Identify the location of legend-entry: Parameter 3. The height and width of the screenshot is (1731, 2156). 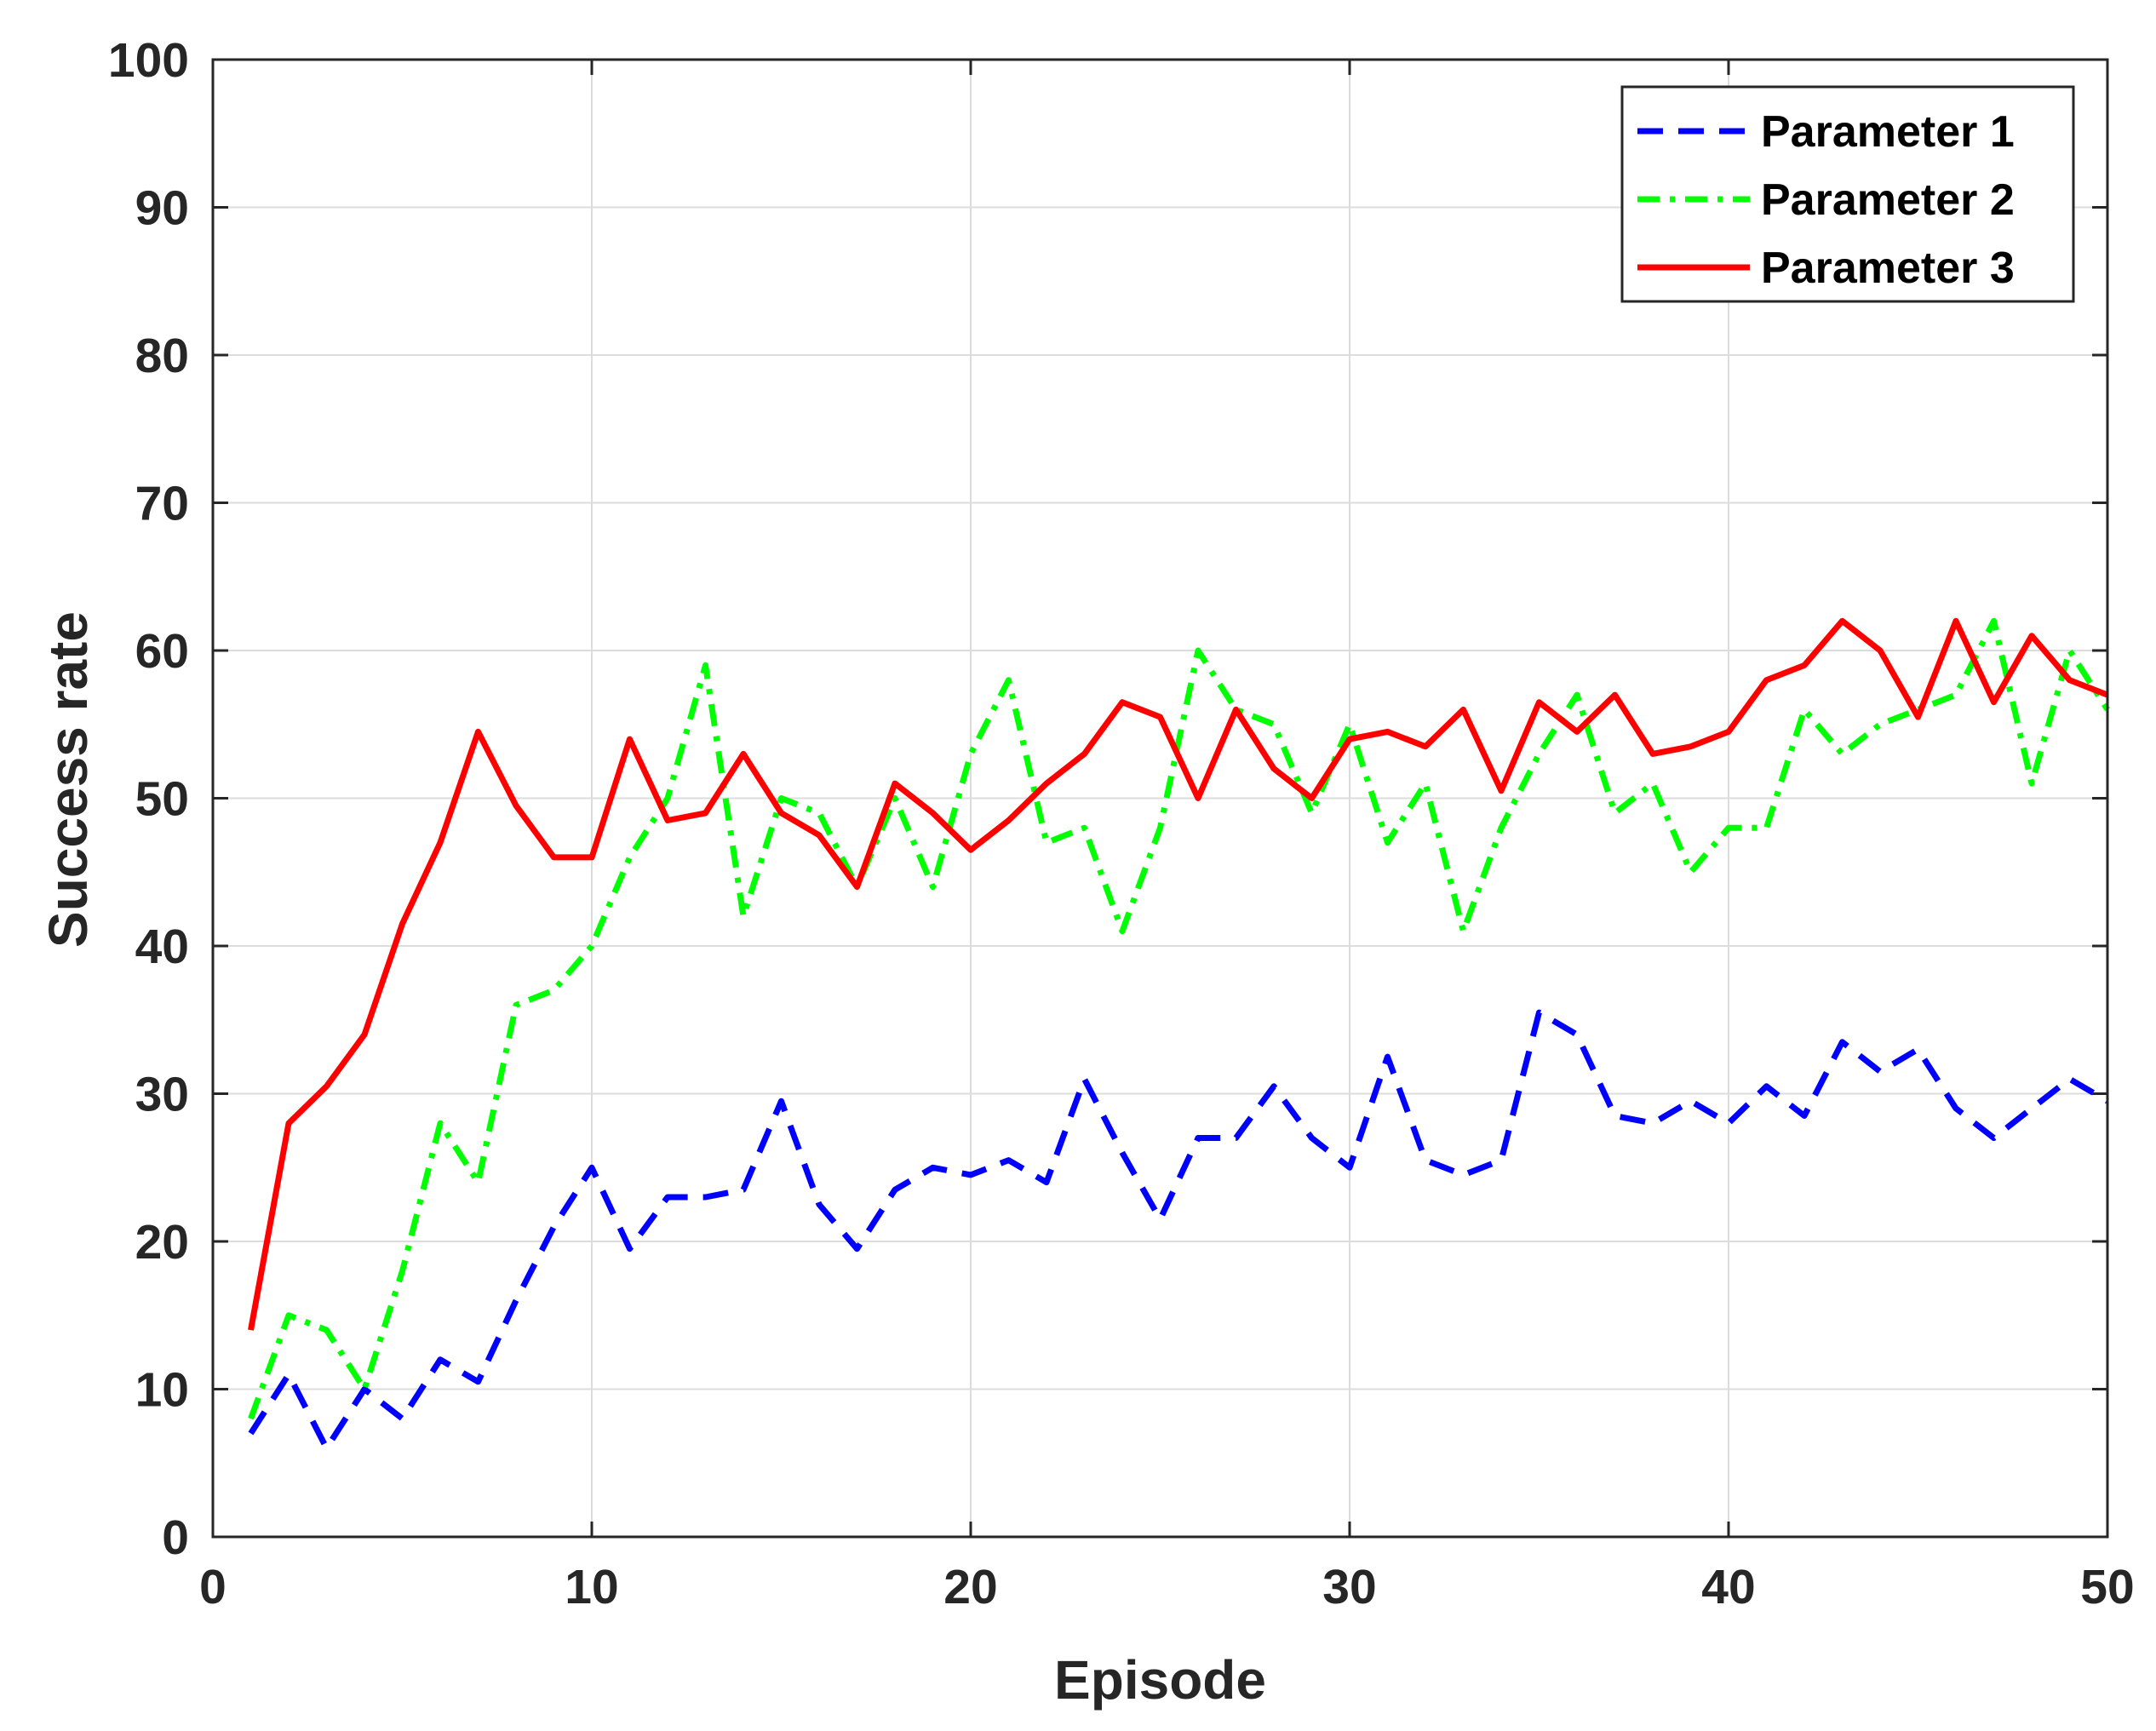
(1826, 268).